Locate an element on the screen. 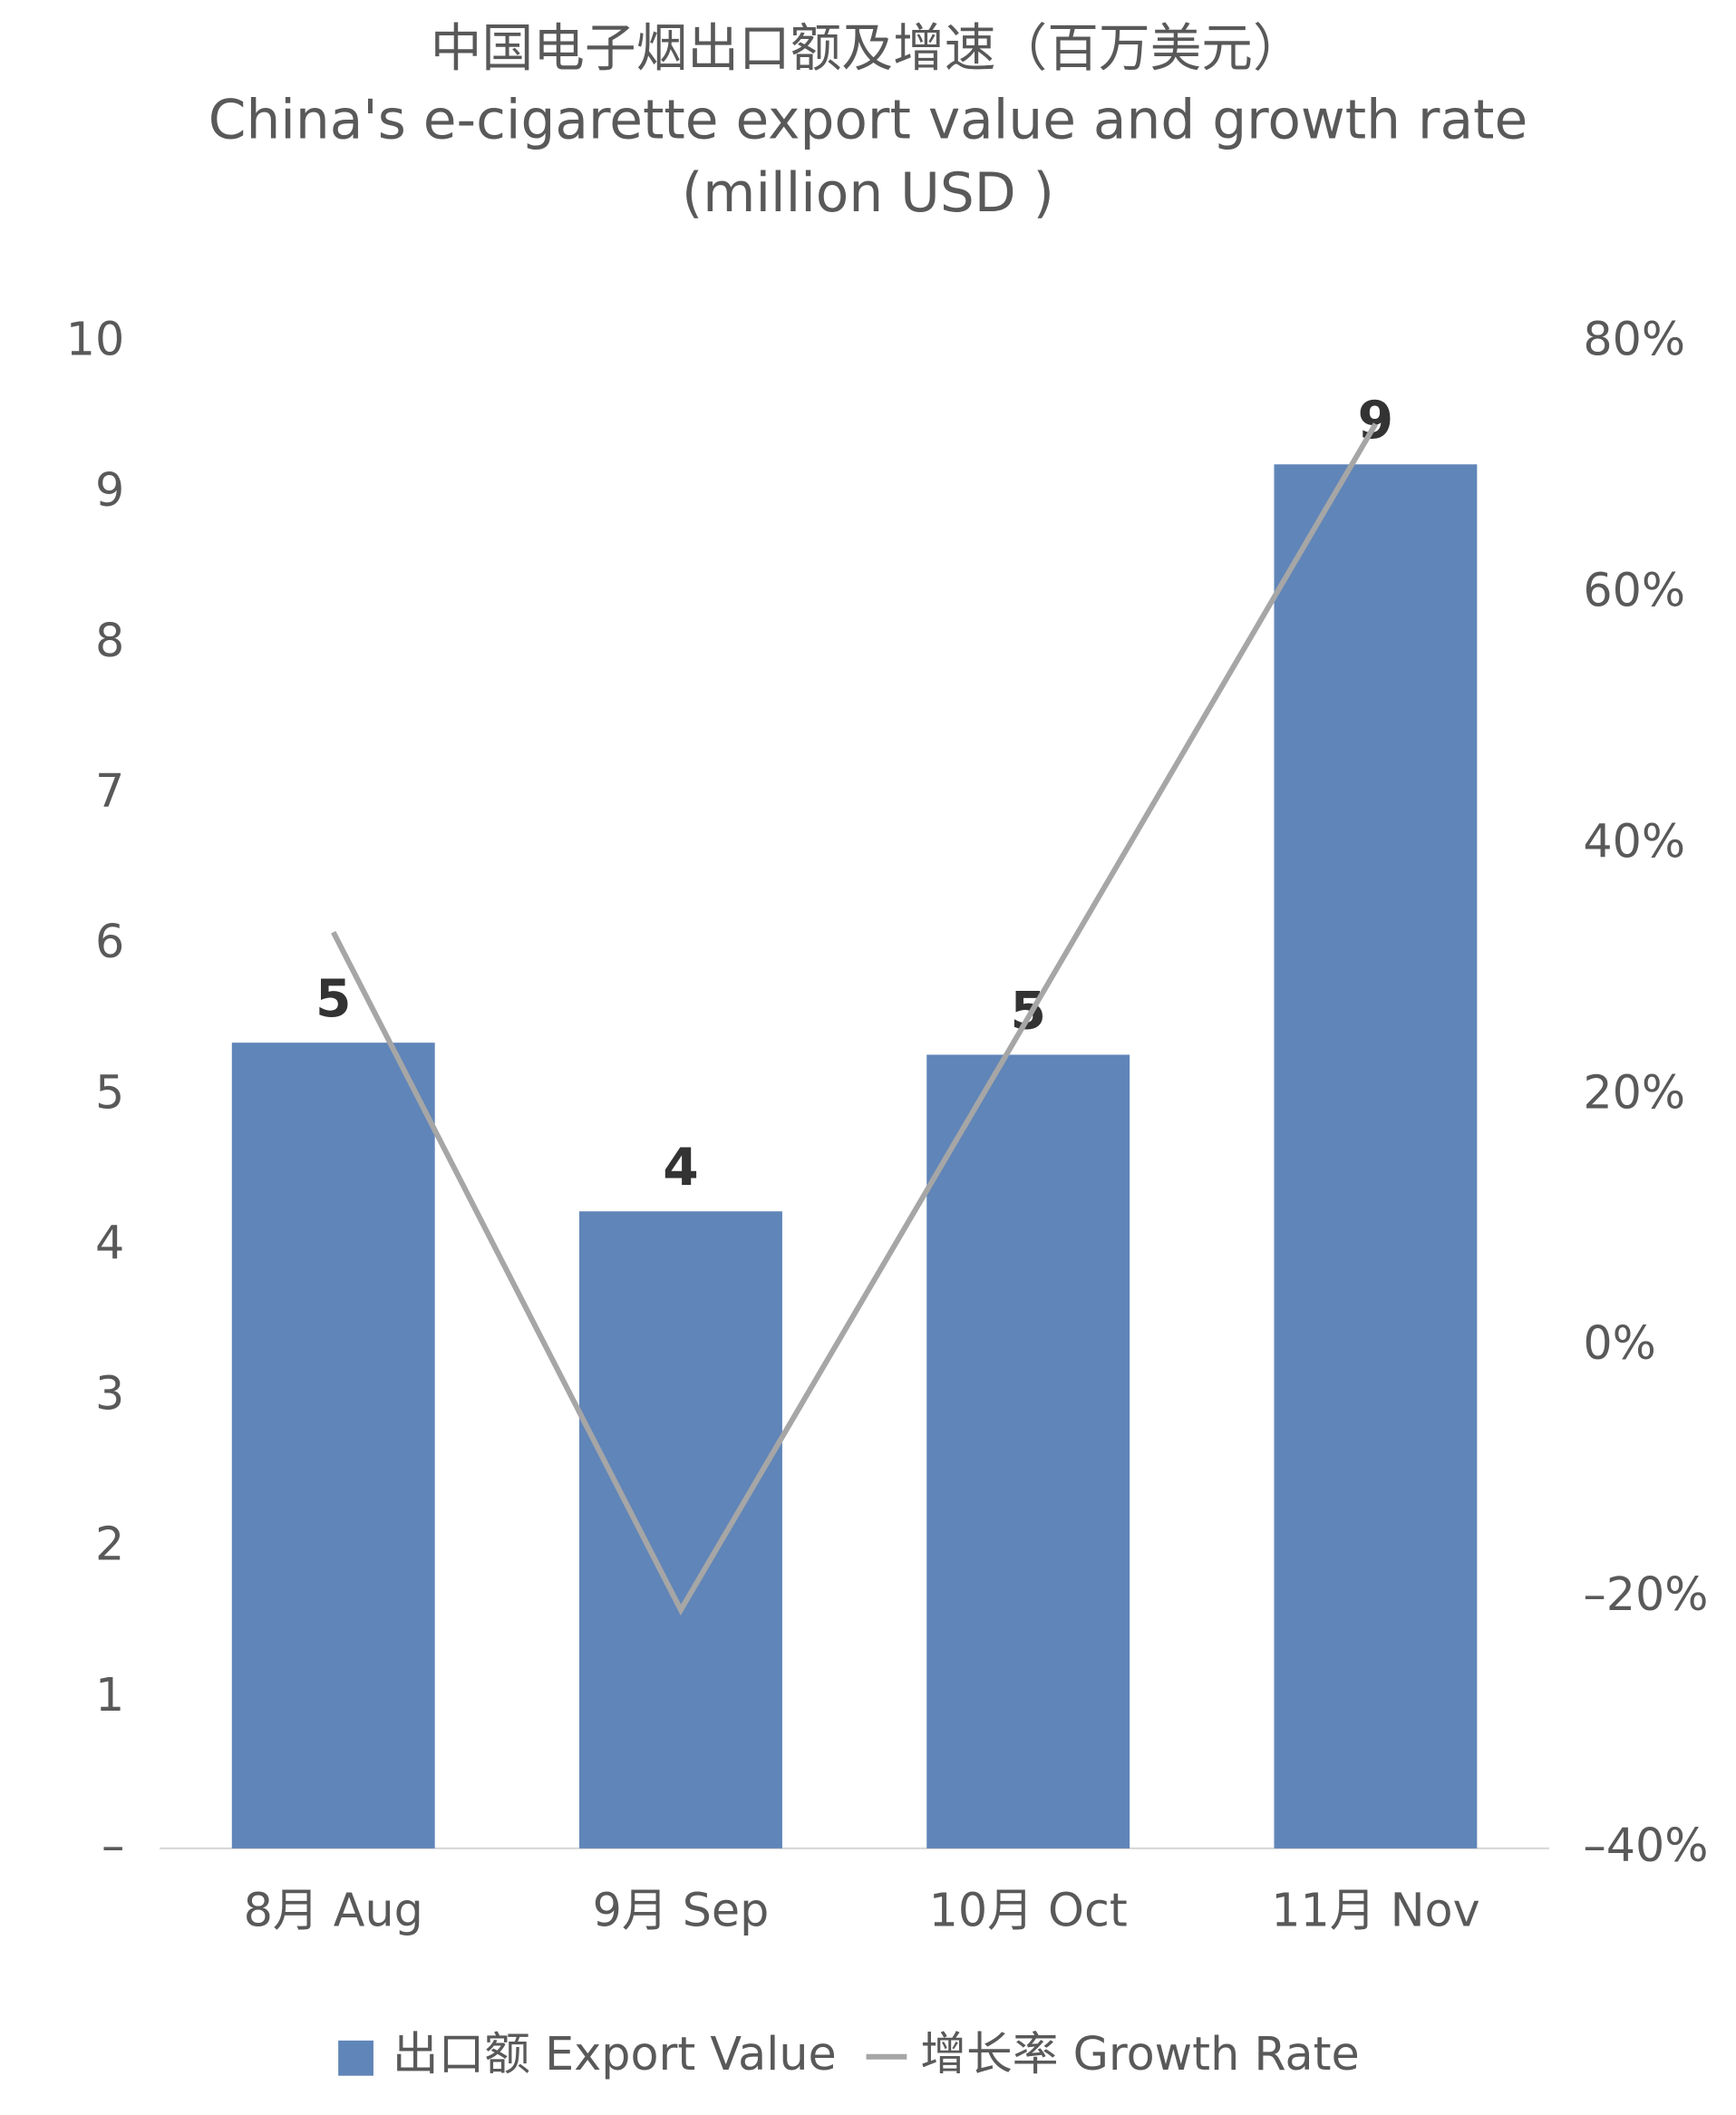 This screenshot has height=2115, width=1736. y-tick-label: 6 is located at coordinates (109, 941).